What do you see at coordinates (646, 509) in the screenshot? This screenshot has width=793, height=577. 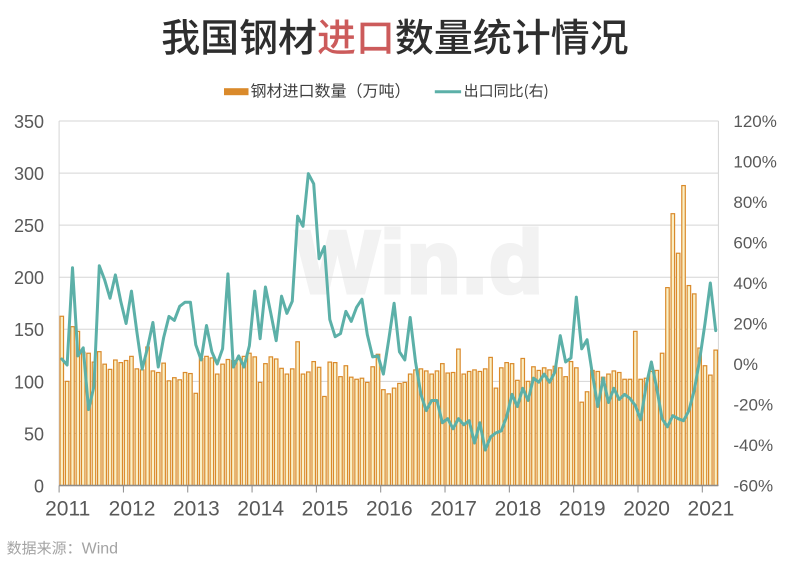 I see `svg-text: 2020` at bounding box center [646, 509].